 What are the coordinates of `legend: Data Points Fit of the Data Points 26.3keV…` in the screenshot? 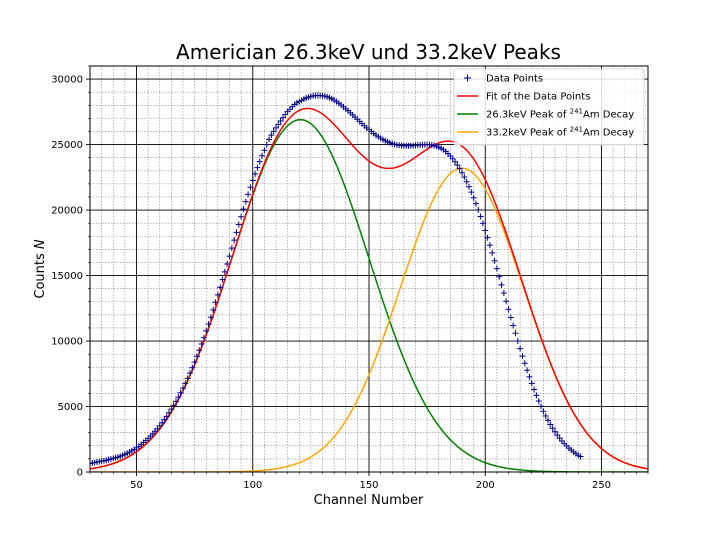 It's located at (549, 107).